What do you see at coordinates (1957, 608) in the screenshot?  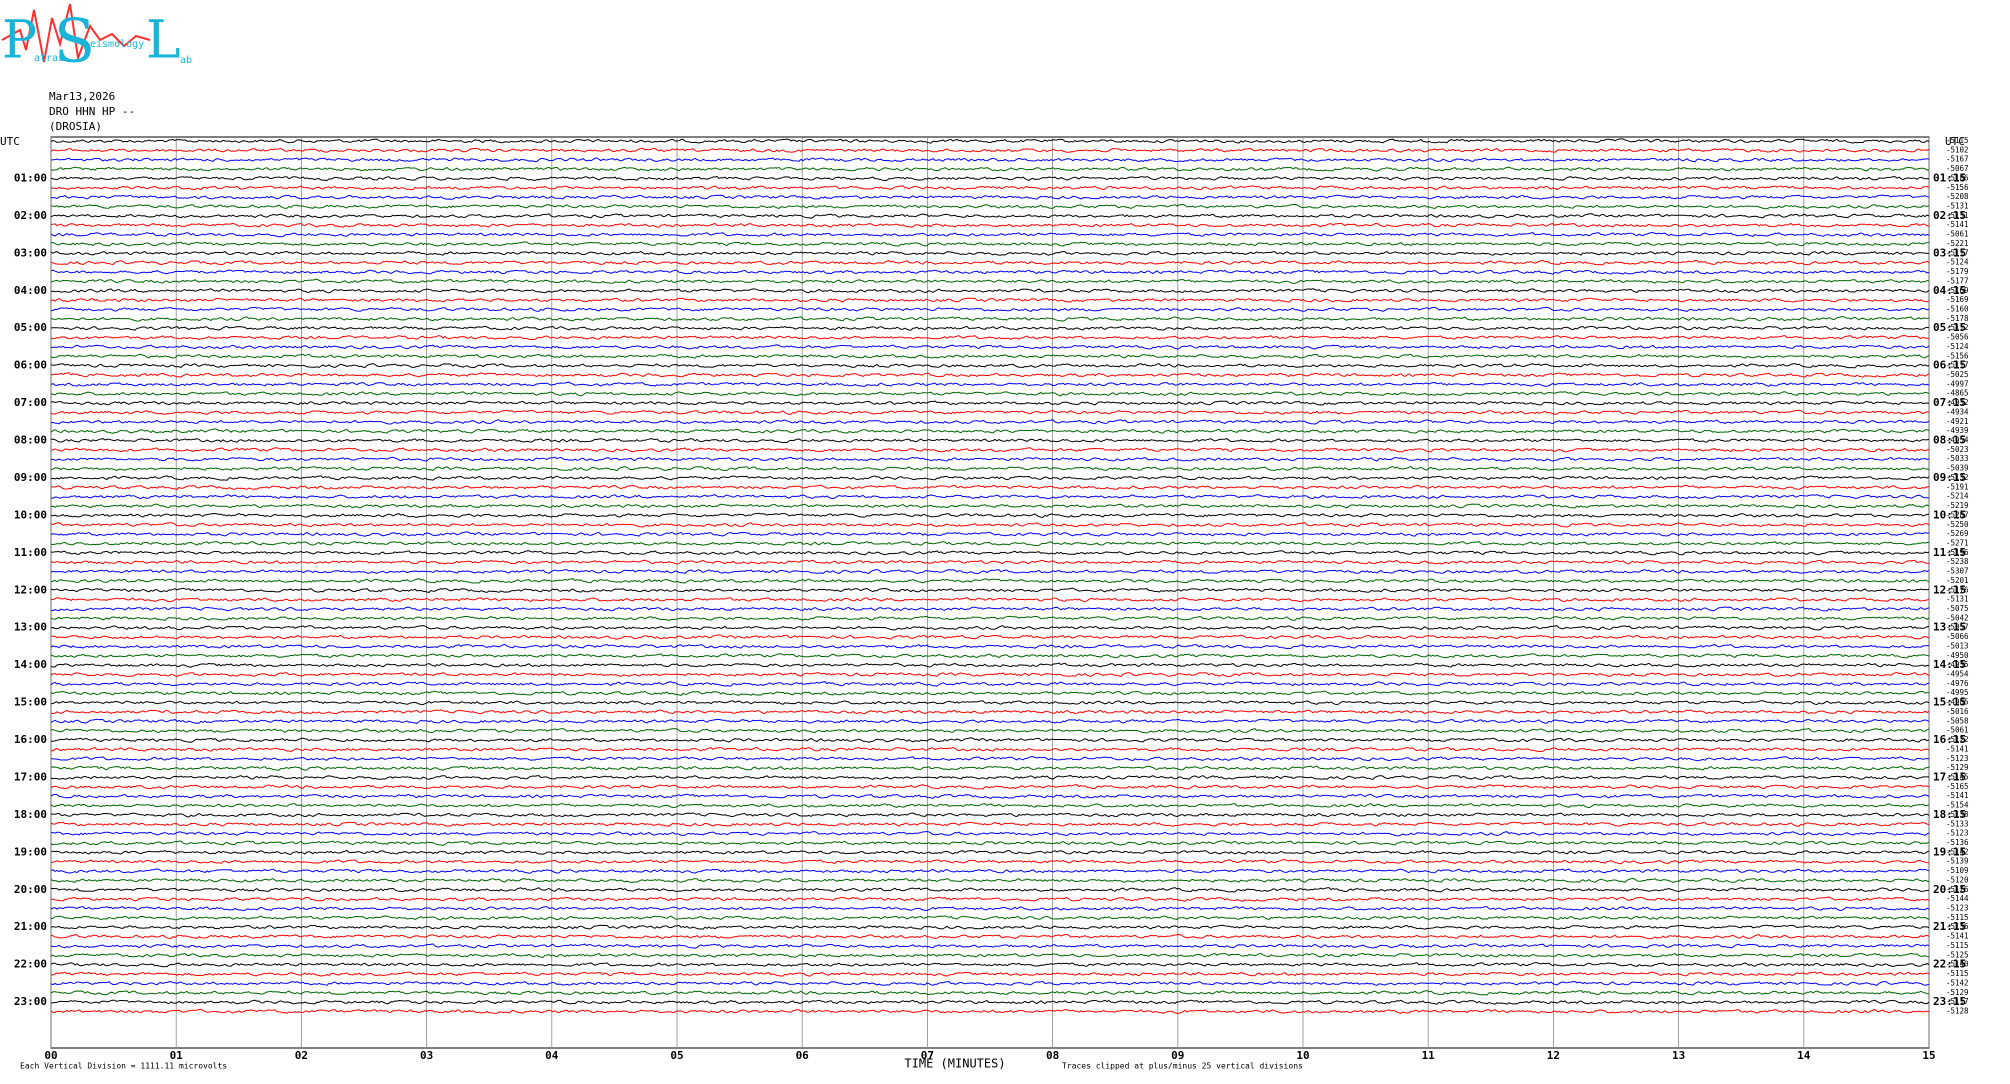 I see `row-value: -5075` at bounding box center [1957, 608].